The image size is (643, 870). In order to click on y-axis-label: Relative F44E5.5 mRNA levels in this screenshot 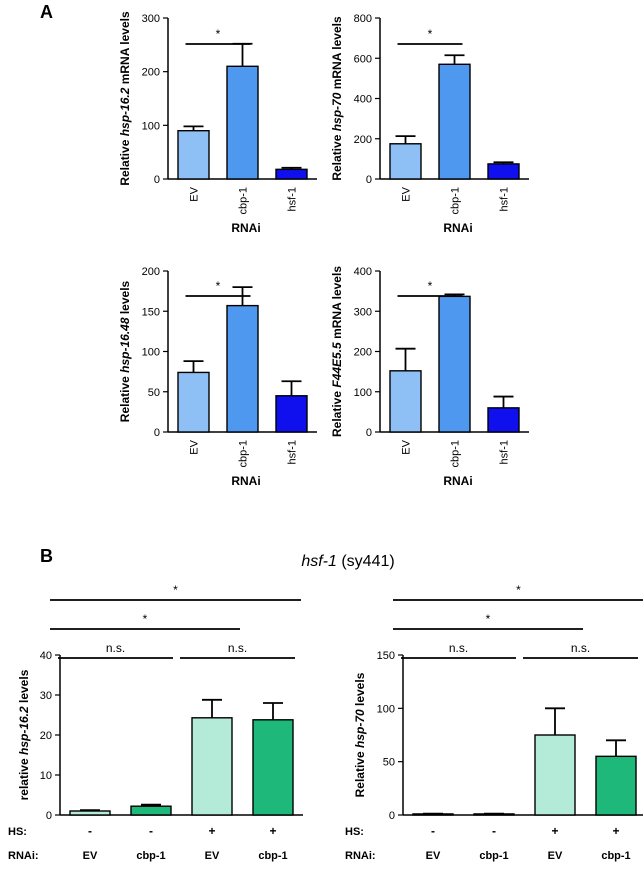, I will do `click(337, 351)`.